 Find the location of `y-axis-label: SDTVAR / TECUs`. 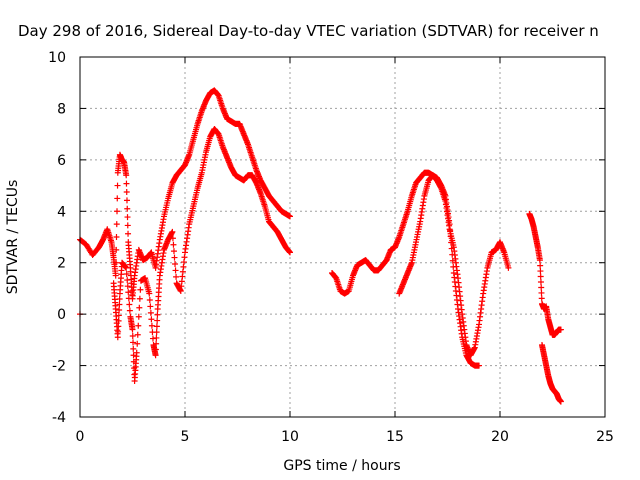

y-axis-label: SDTVAR / TECUs is located at coordinates (13, 237).